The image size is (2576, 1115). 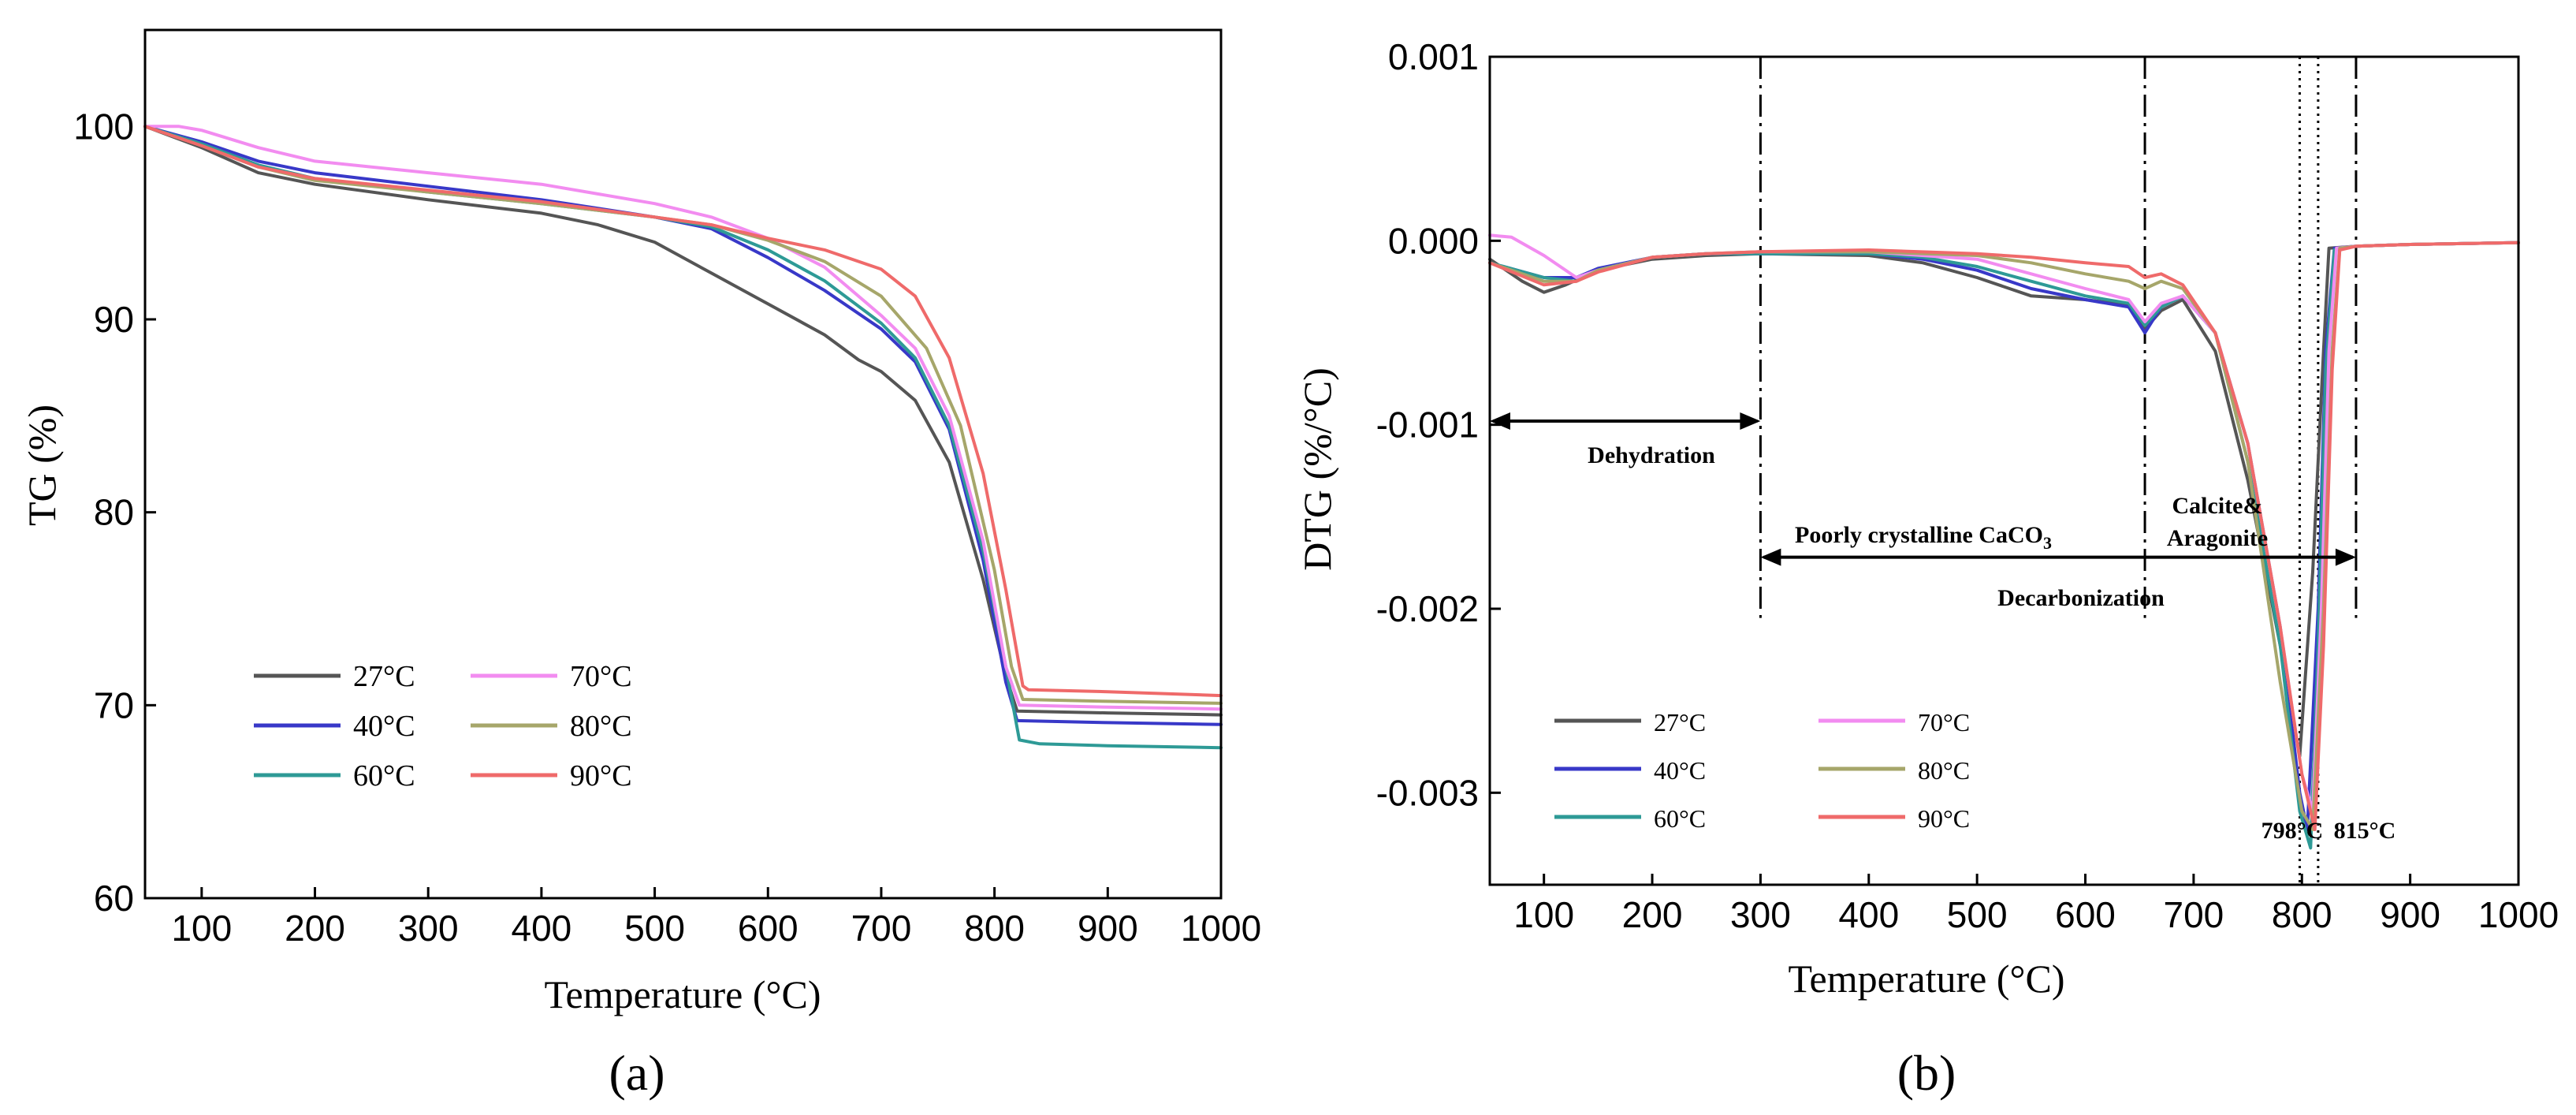 I want to click on b-legend-label-60: 60°C, so click(x=1680, y=818).